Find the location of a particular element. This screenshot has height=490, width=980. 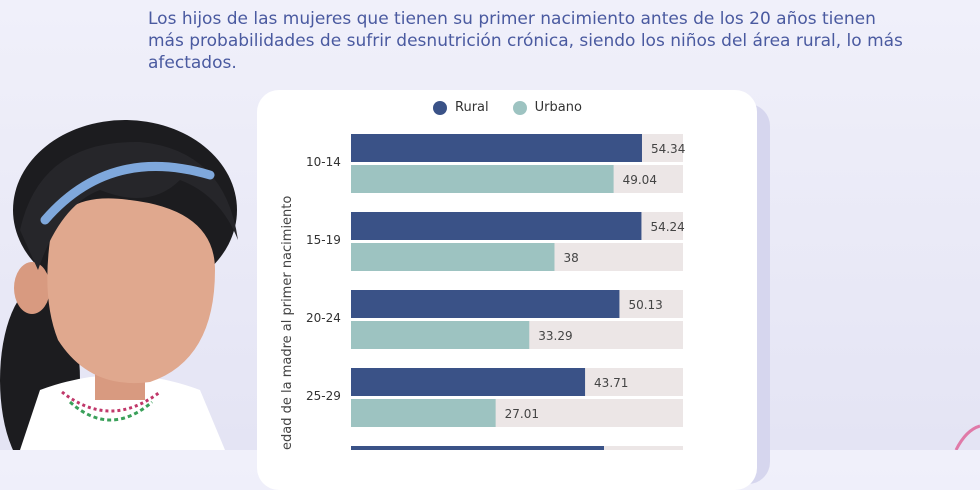

category-label-10-14: 10-14 is located at coordinates (323, 162).